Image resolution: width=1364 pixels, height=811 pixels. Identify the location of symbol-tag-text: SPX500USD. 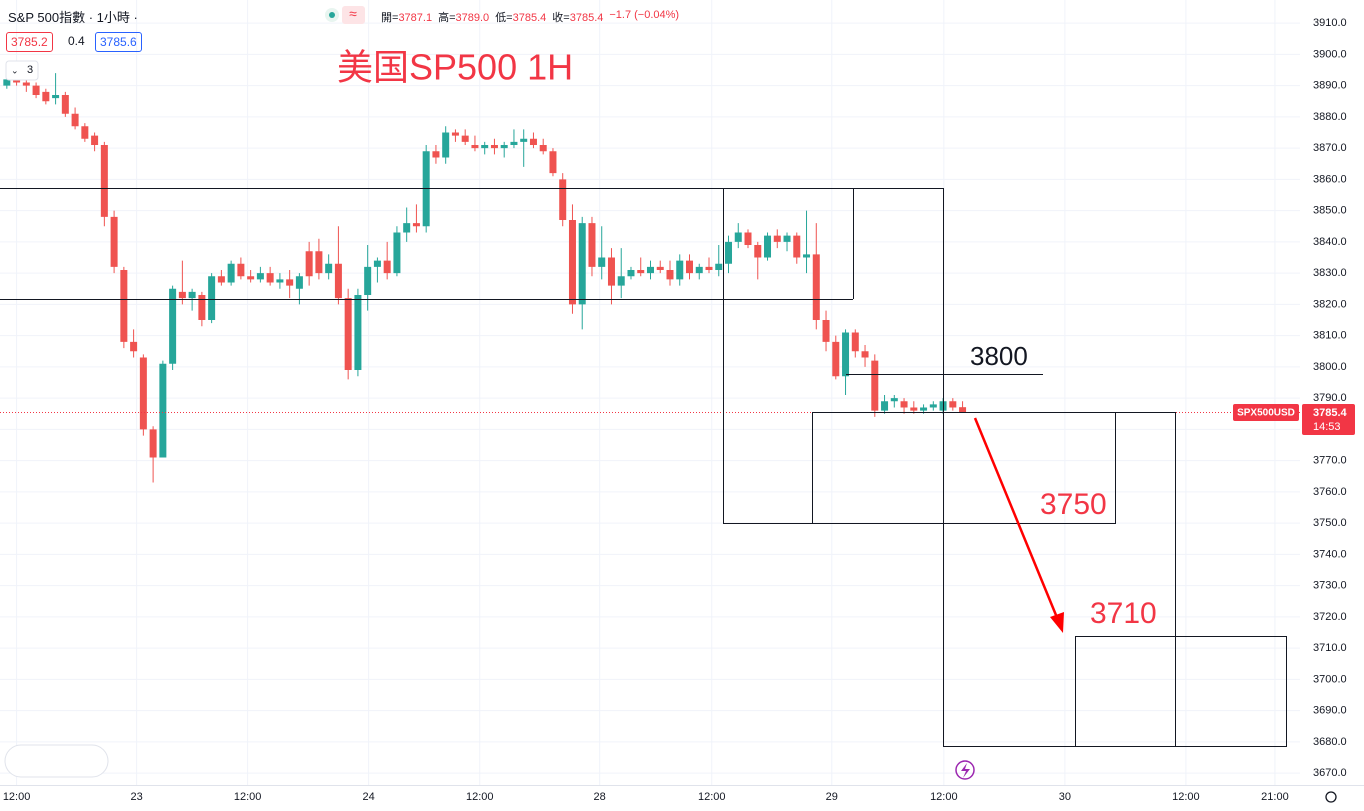
(1266, 413).